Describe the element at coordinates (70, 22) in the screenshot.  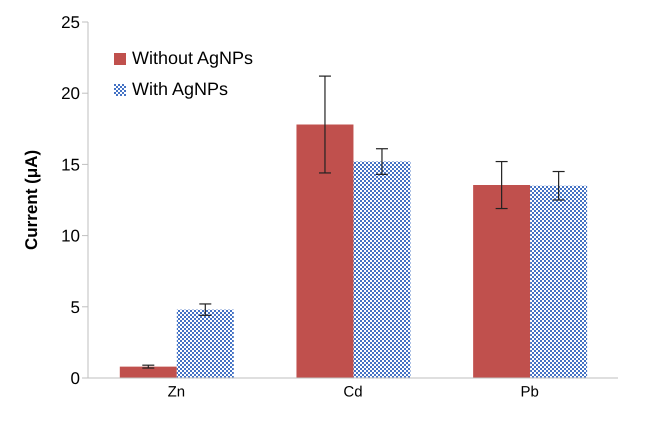
I see `y-tick-label: 25` at that location.